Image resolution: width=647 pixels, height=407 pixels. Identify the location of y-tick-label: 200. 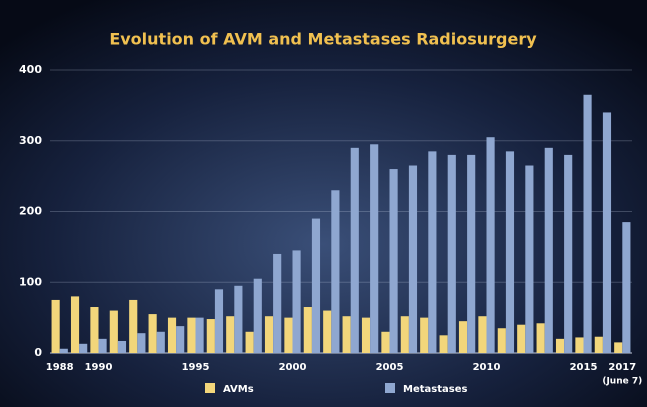
(30, 211).